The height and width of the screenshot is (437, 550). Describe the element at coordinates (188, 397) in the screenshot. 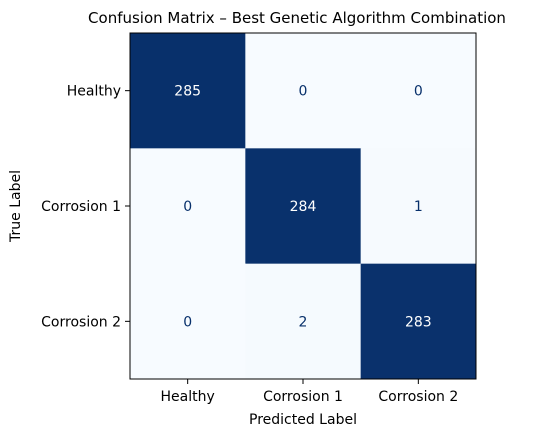

I see `x-tick-label: Healthy` at that location.